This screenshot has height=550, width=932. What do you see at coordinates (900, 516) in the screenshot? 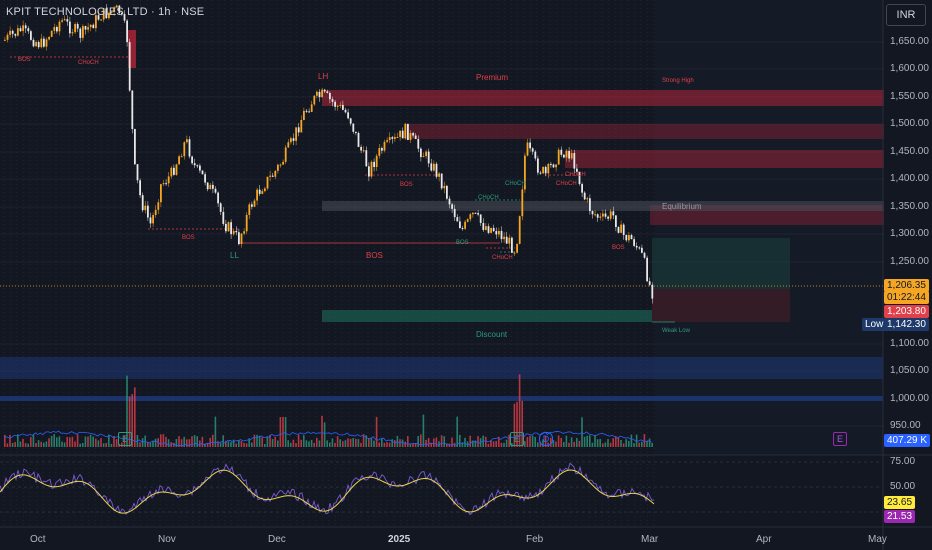
I see `rsi-value-label: 21.53` at bounding box center [900, 516].